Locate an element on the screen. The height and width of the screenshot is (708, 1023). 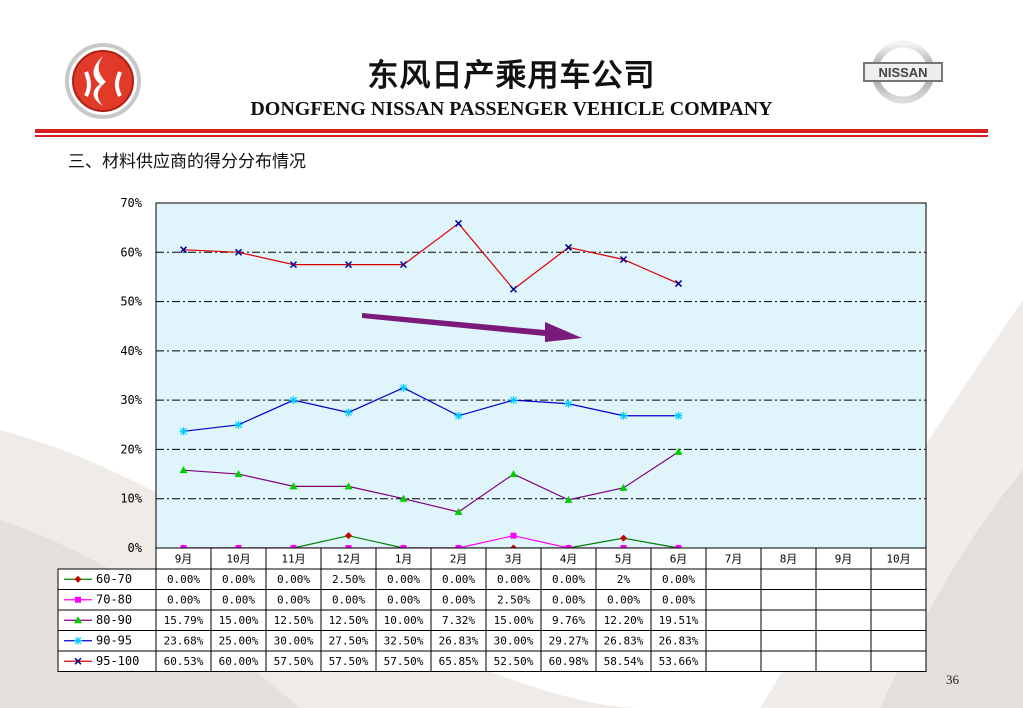
y-tick-label: 0% is located at coordinates (135, 548).